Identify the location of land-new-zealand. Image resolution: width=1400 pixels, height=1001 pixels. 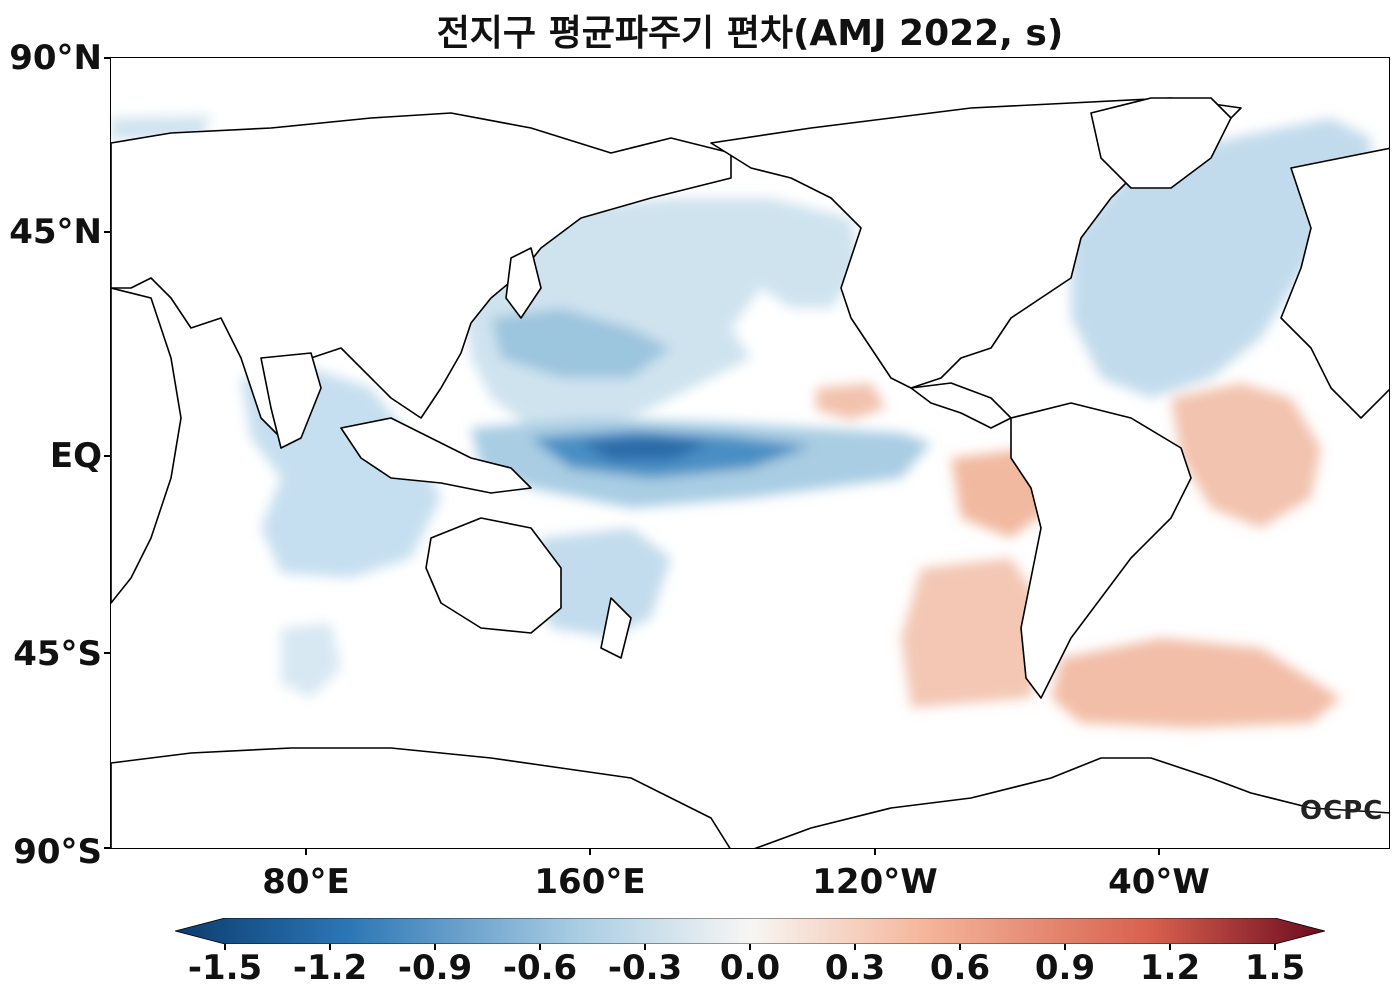
(616, 628).